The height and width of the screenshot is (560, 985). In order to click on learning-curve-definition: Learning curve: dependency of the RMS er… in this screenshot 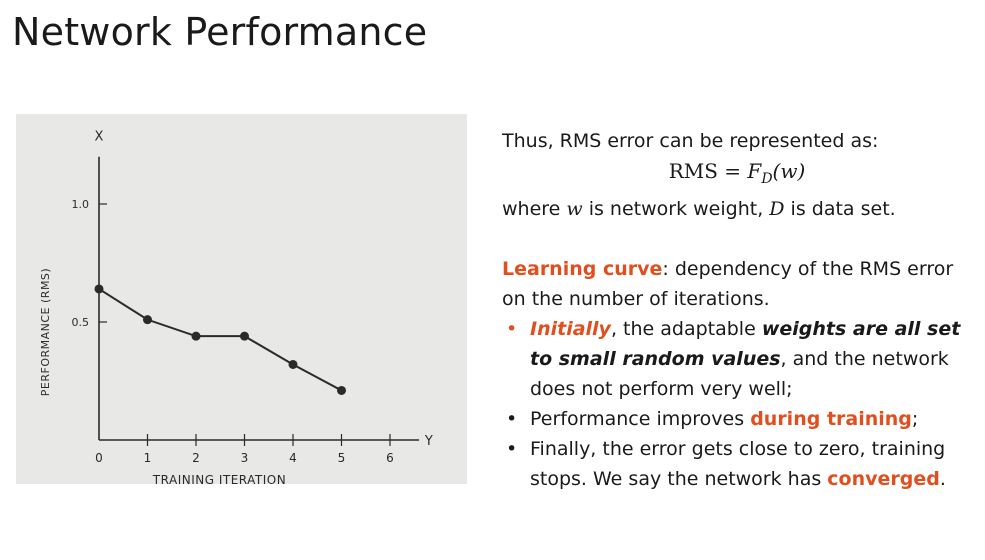, I will do `click(737, 284)`.